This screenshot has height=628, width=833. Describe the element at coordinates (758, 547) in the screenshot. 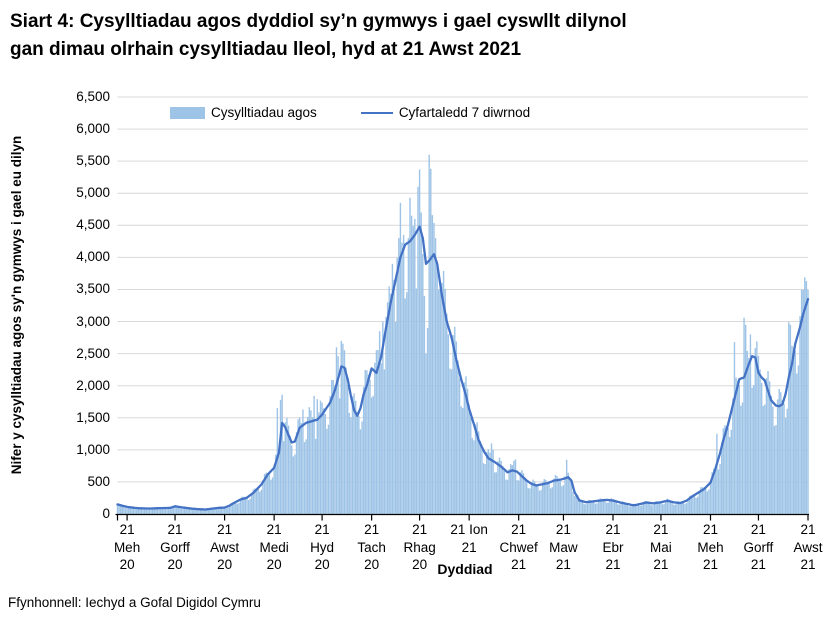

I see `x-tick-label: 21 Gorff 21` at that location.